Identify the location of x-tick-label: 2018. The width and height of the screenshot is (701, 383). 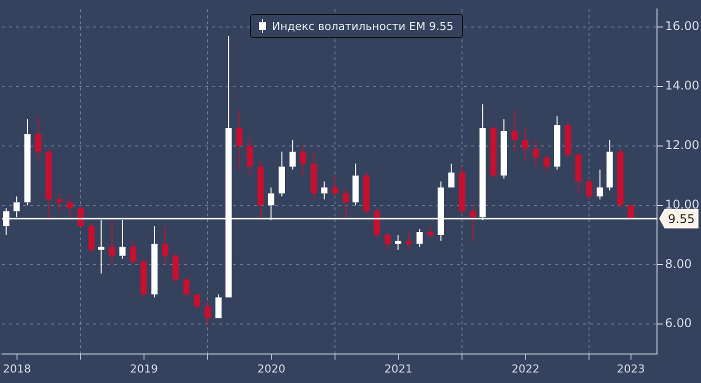
(16, 369).